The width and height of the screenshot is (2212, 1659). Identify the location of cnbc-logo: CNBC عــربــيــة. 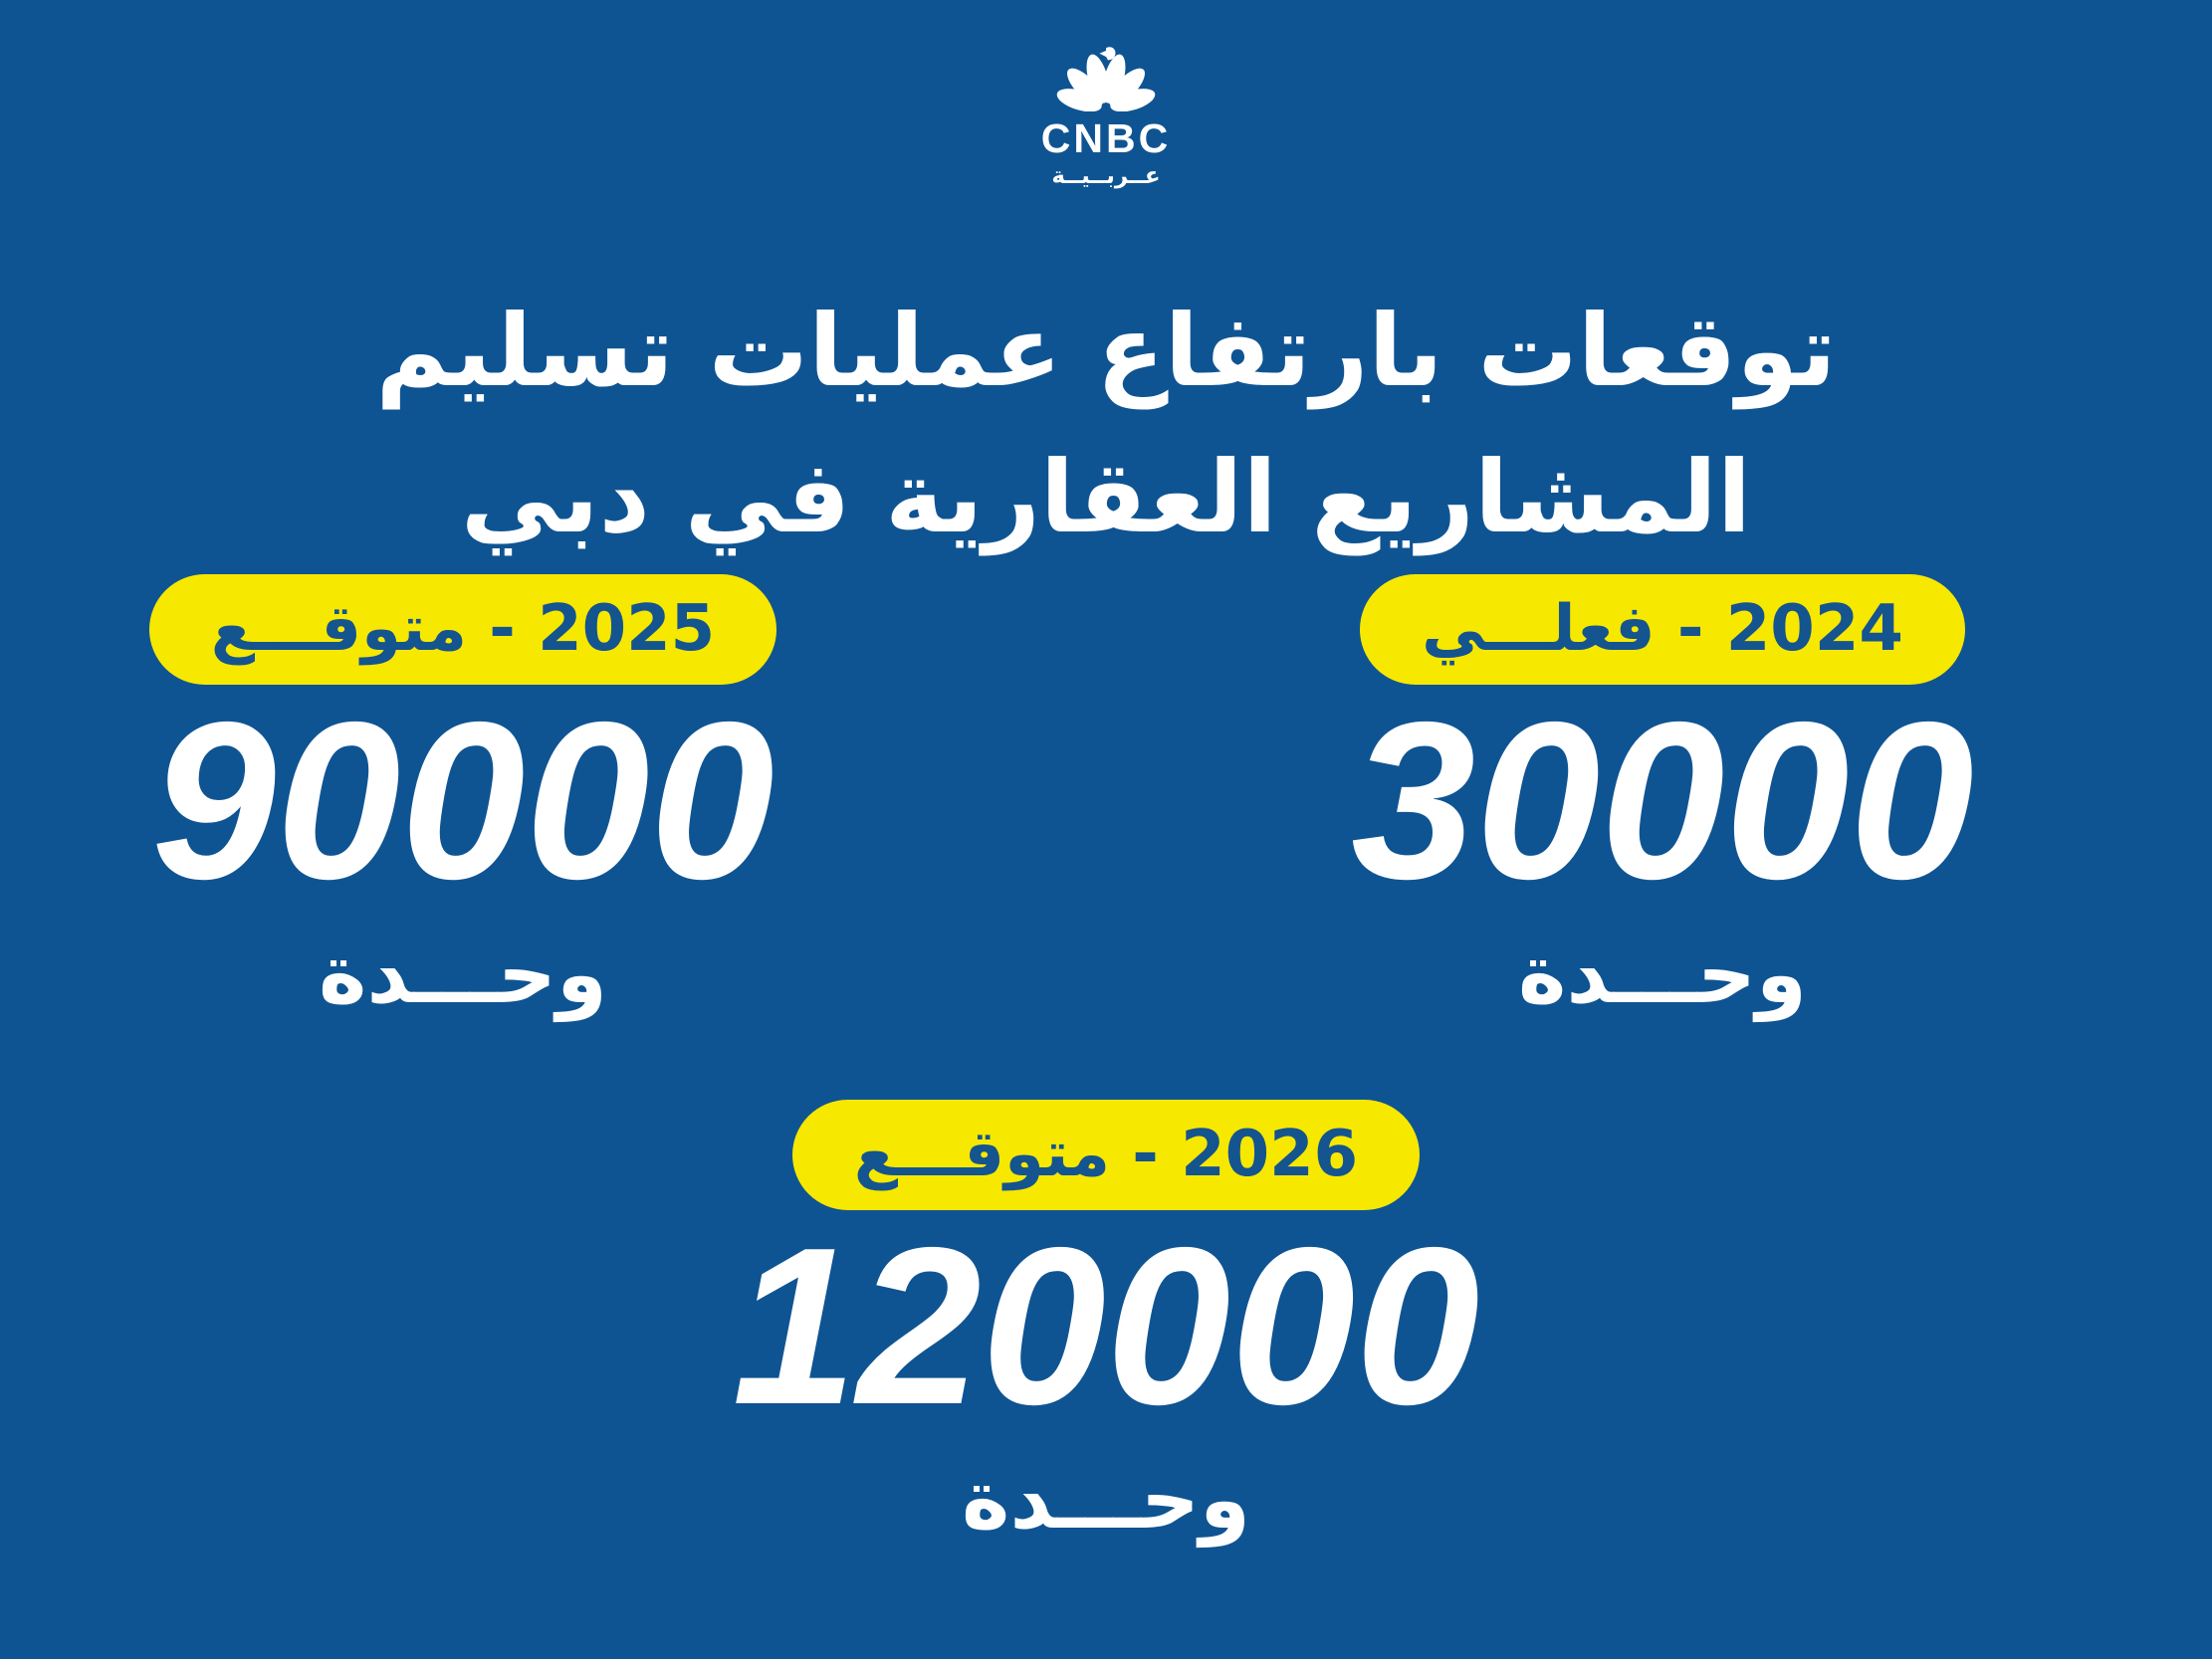
(1106, 117).